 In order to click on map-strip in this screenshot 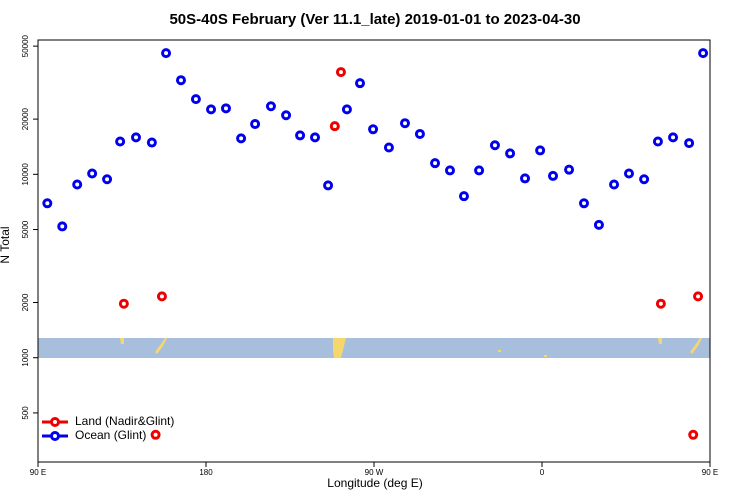, I will do `click(374, 348)`.